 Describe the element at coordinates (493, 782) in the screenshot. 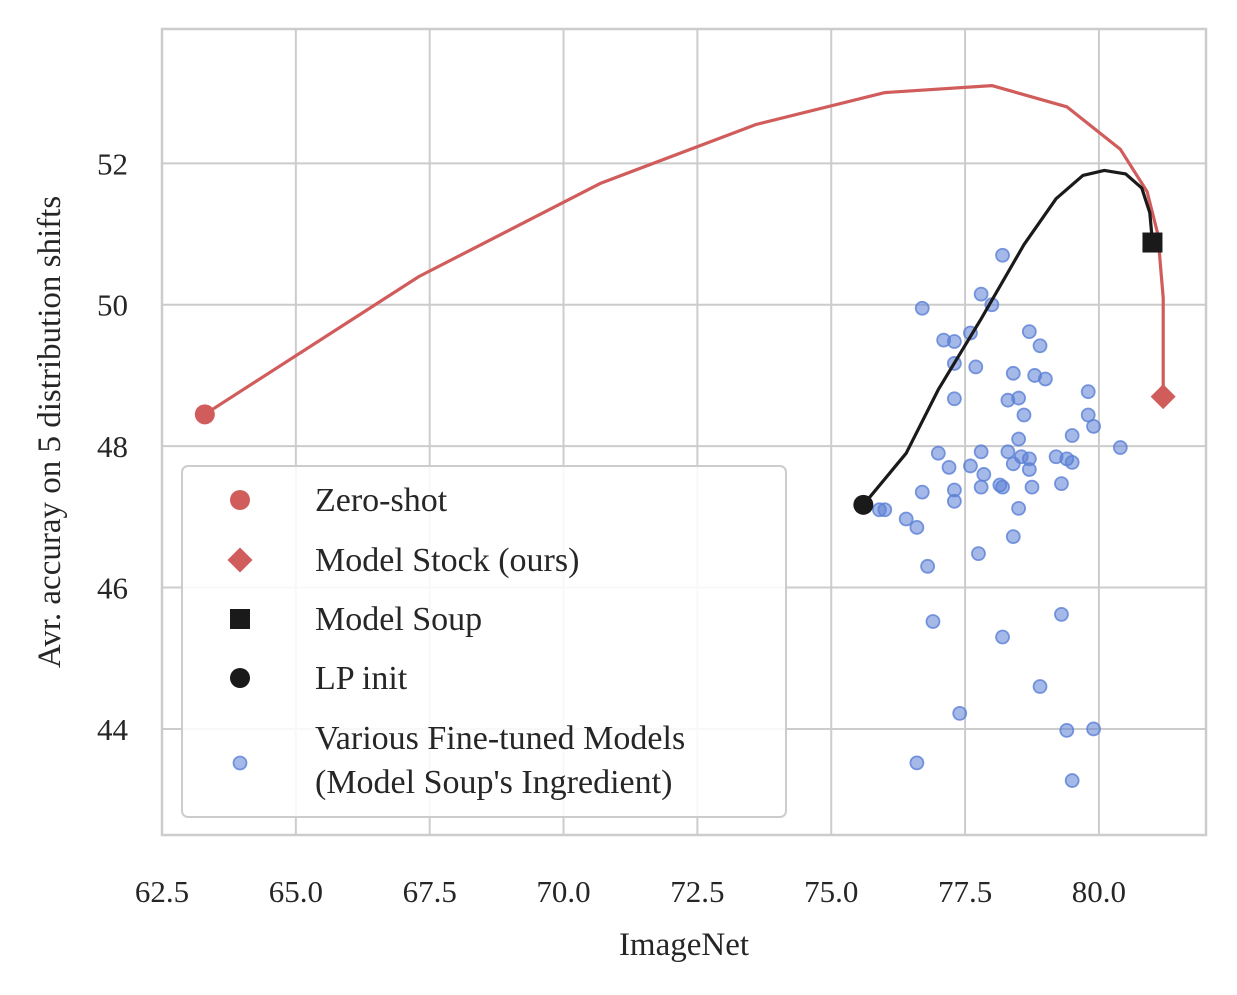

I see `legend-label-line: (Model Soup's Ingredient)` at that location.